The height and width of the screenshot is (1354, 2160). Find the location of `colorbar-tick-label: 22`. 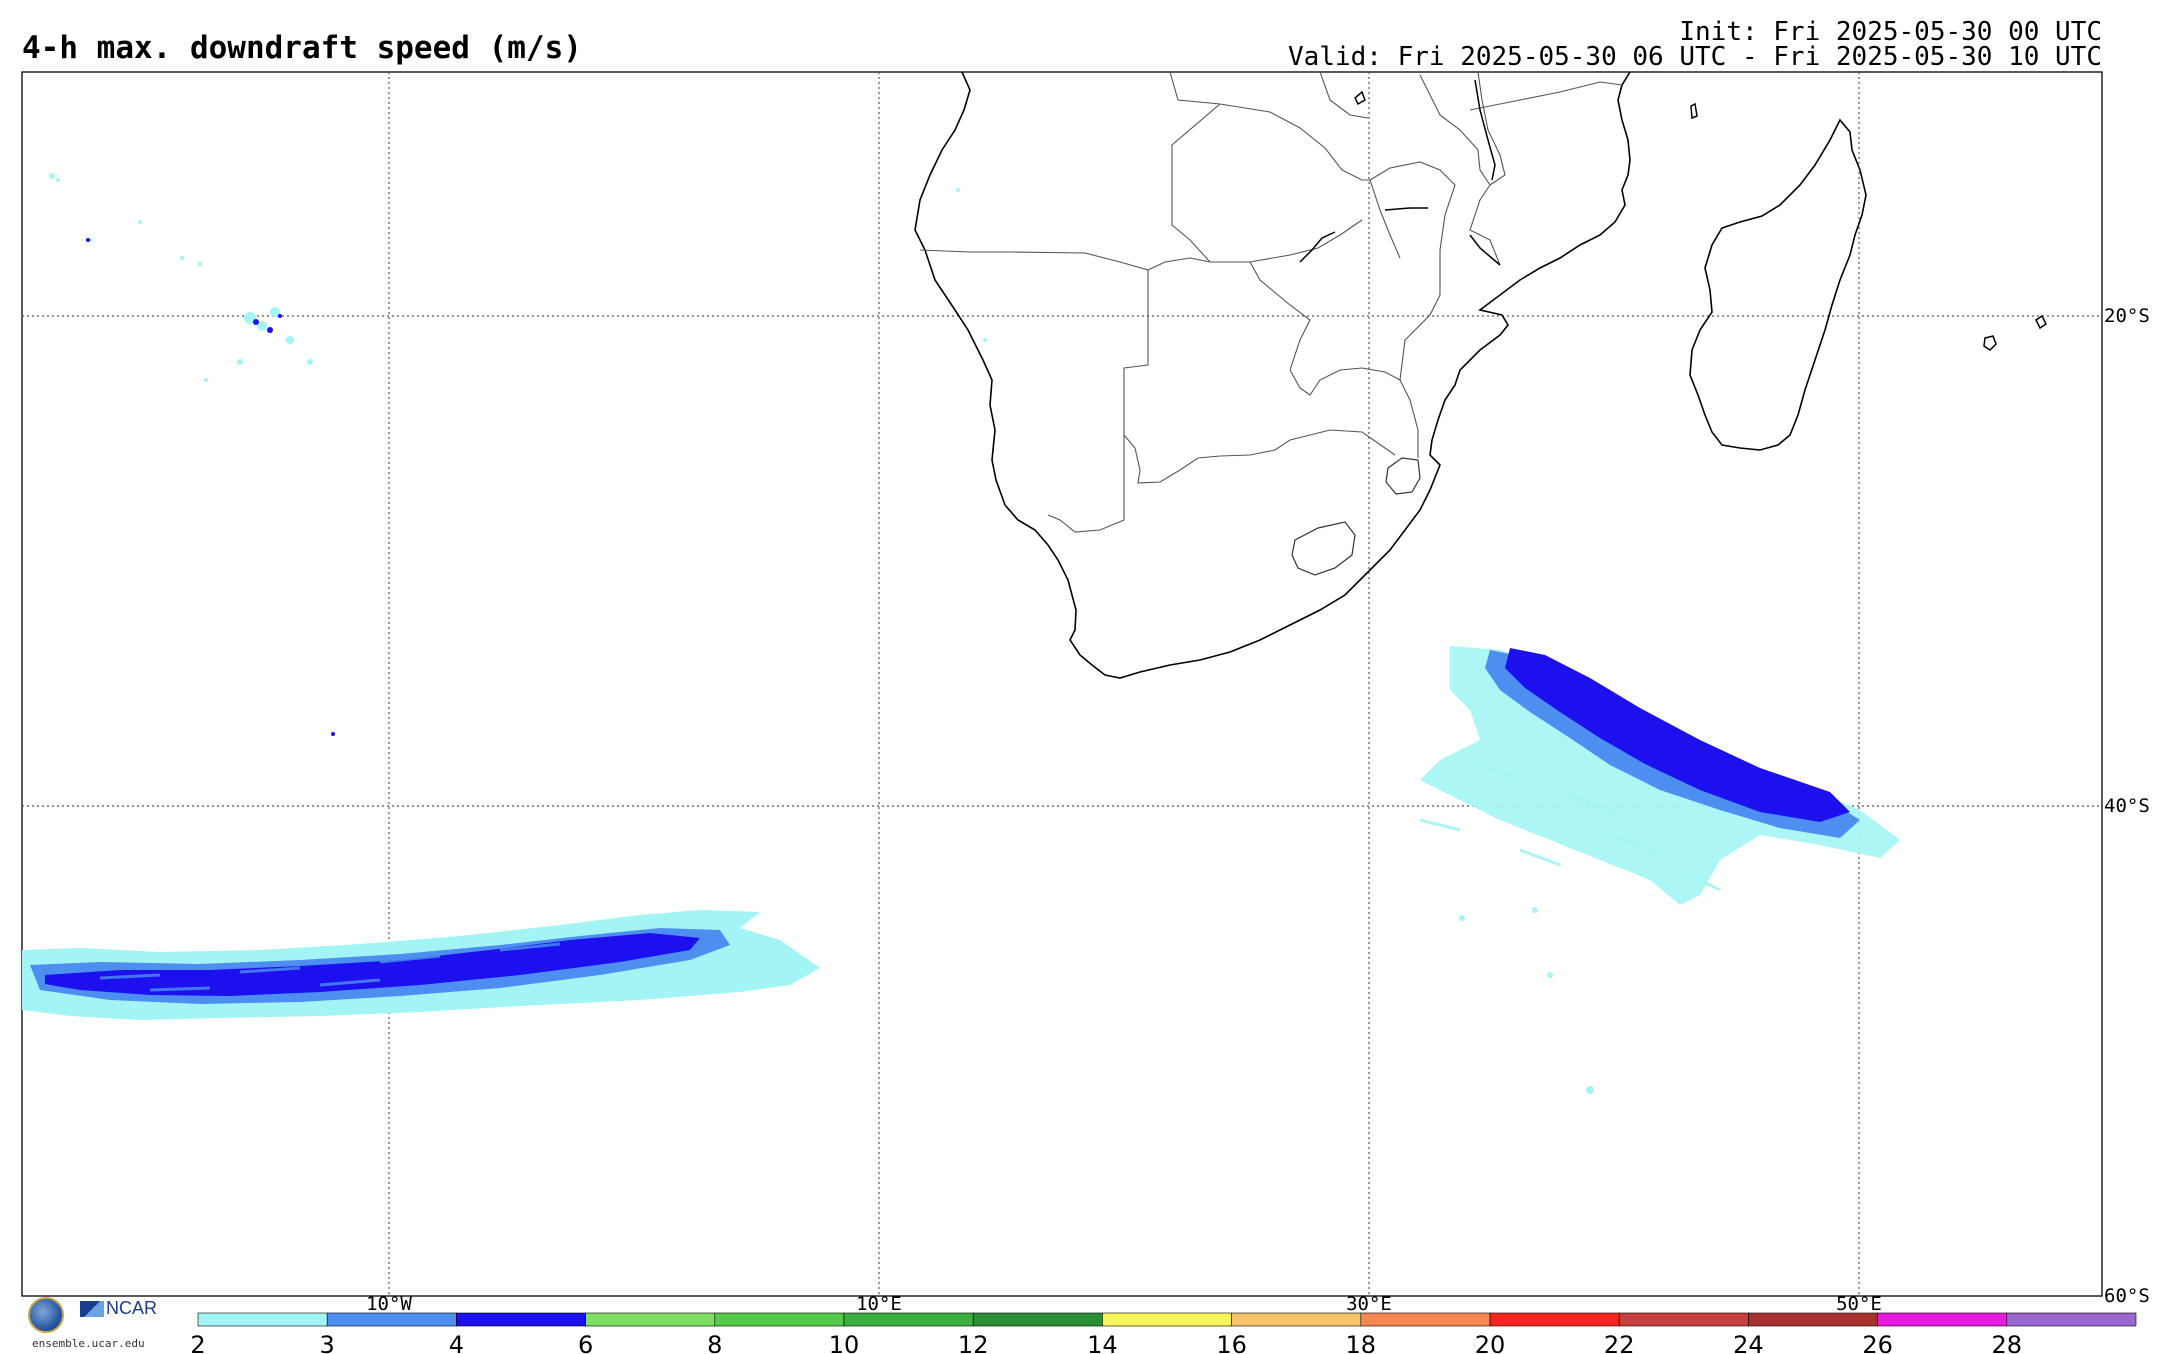

colorbar-tick-label: 22 is located at coordinates (1619, 1342).